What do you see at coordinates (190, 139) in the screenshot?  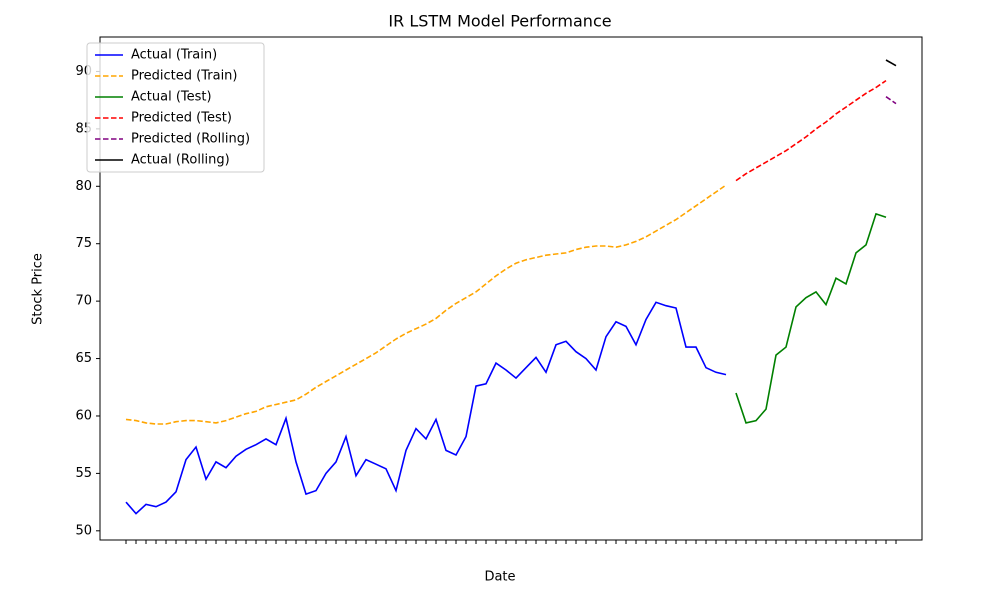 I see `legend-label: Predicted (Rolling)` at bounding box center [190, 139].